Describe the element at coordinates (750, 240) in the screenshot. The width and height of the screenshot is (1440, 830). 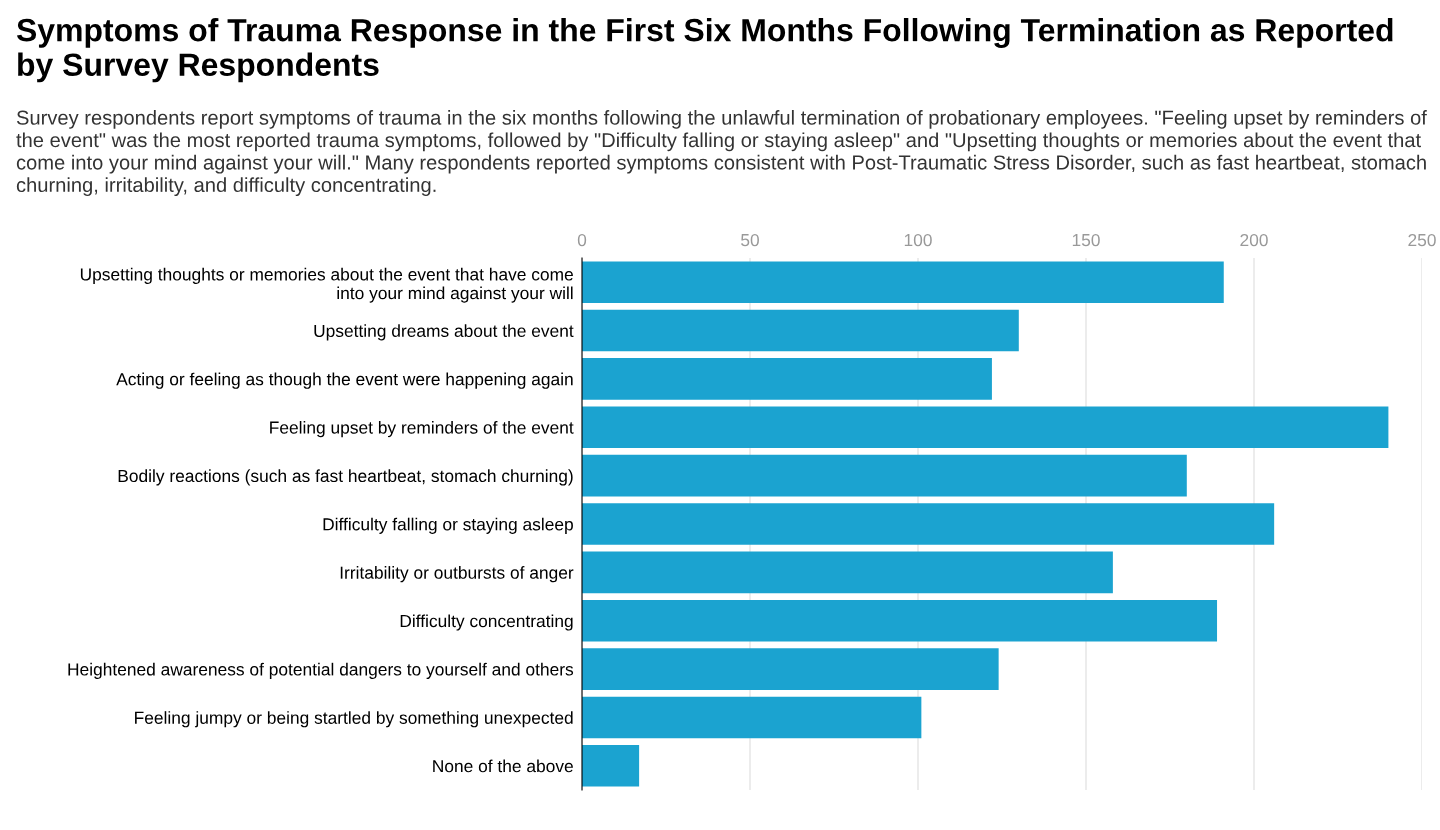
I see `x-tick-label: 50` at that location.